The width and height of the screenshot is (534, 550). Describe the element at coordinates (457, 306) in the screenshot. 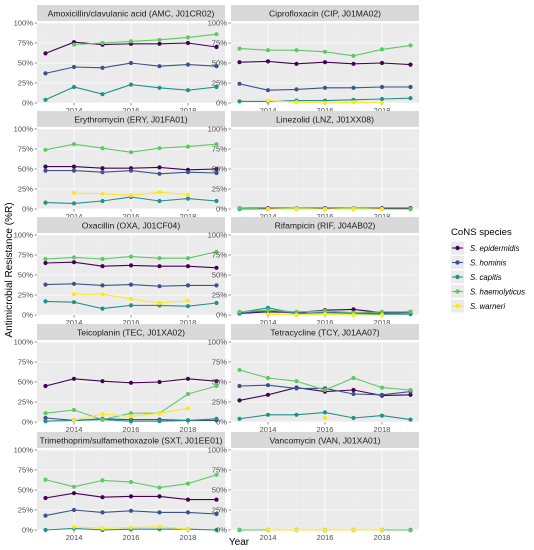

I see `legend-key-point` at that location.